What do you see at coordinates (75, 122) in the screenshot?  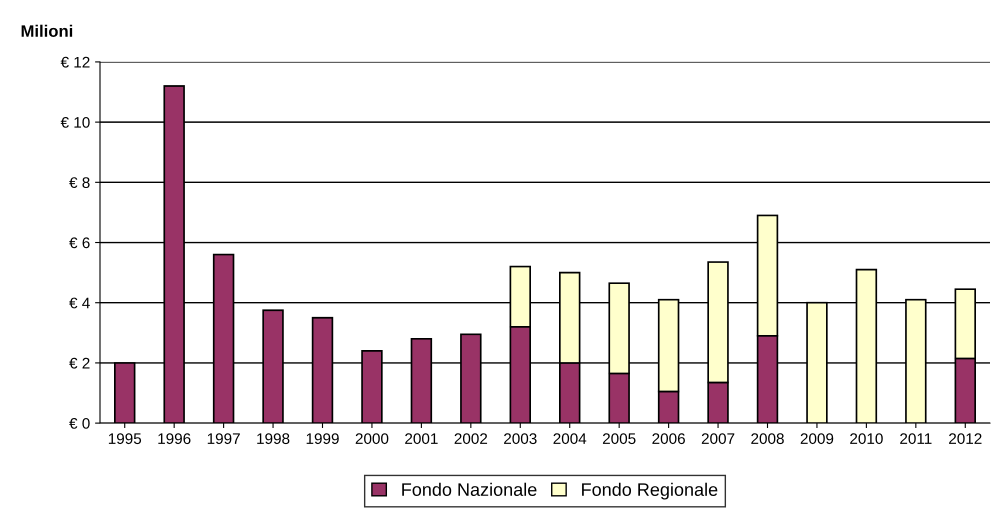 I see `y-tick-label: € 10` at bounding box center [75, 122].